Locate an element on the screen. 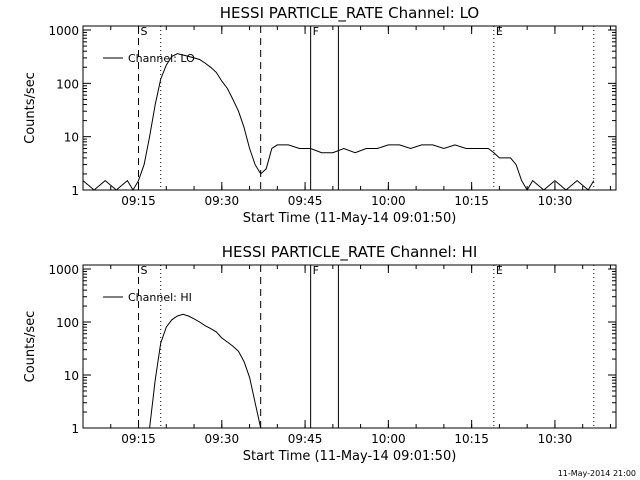 Image resolution: width=640 pixels, height=480 pixels. legend-label: Channel: HI is located at coordinates (160, 297).